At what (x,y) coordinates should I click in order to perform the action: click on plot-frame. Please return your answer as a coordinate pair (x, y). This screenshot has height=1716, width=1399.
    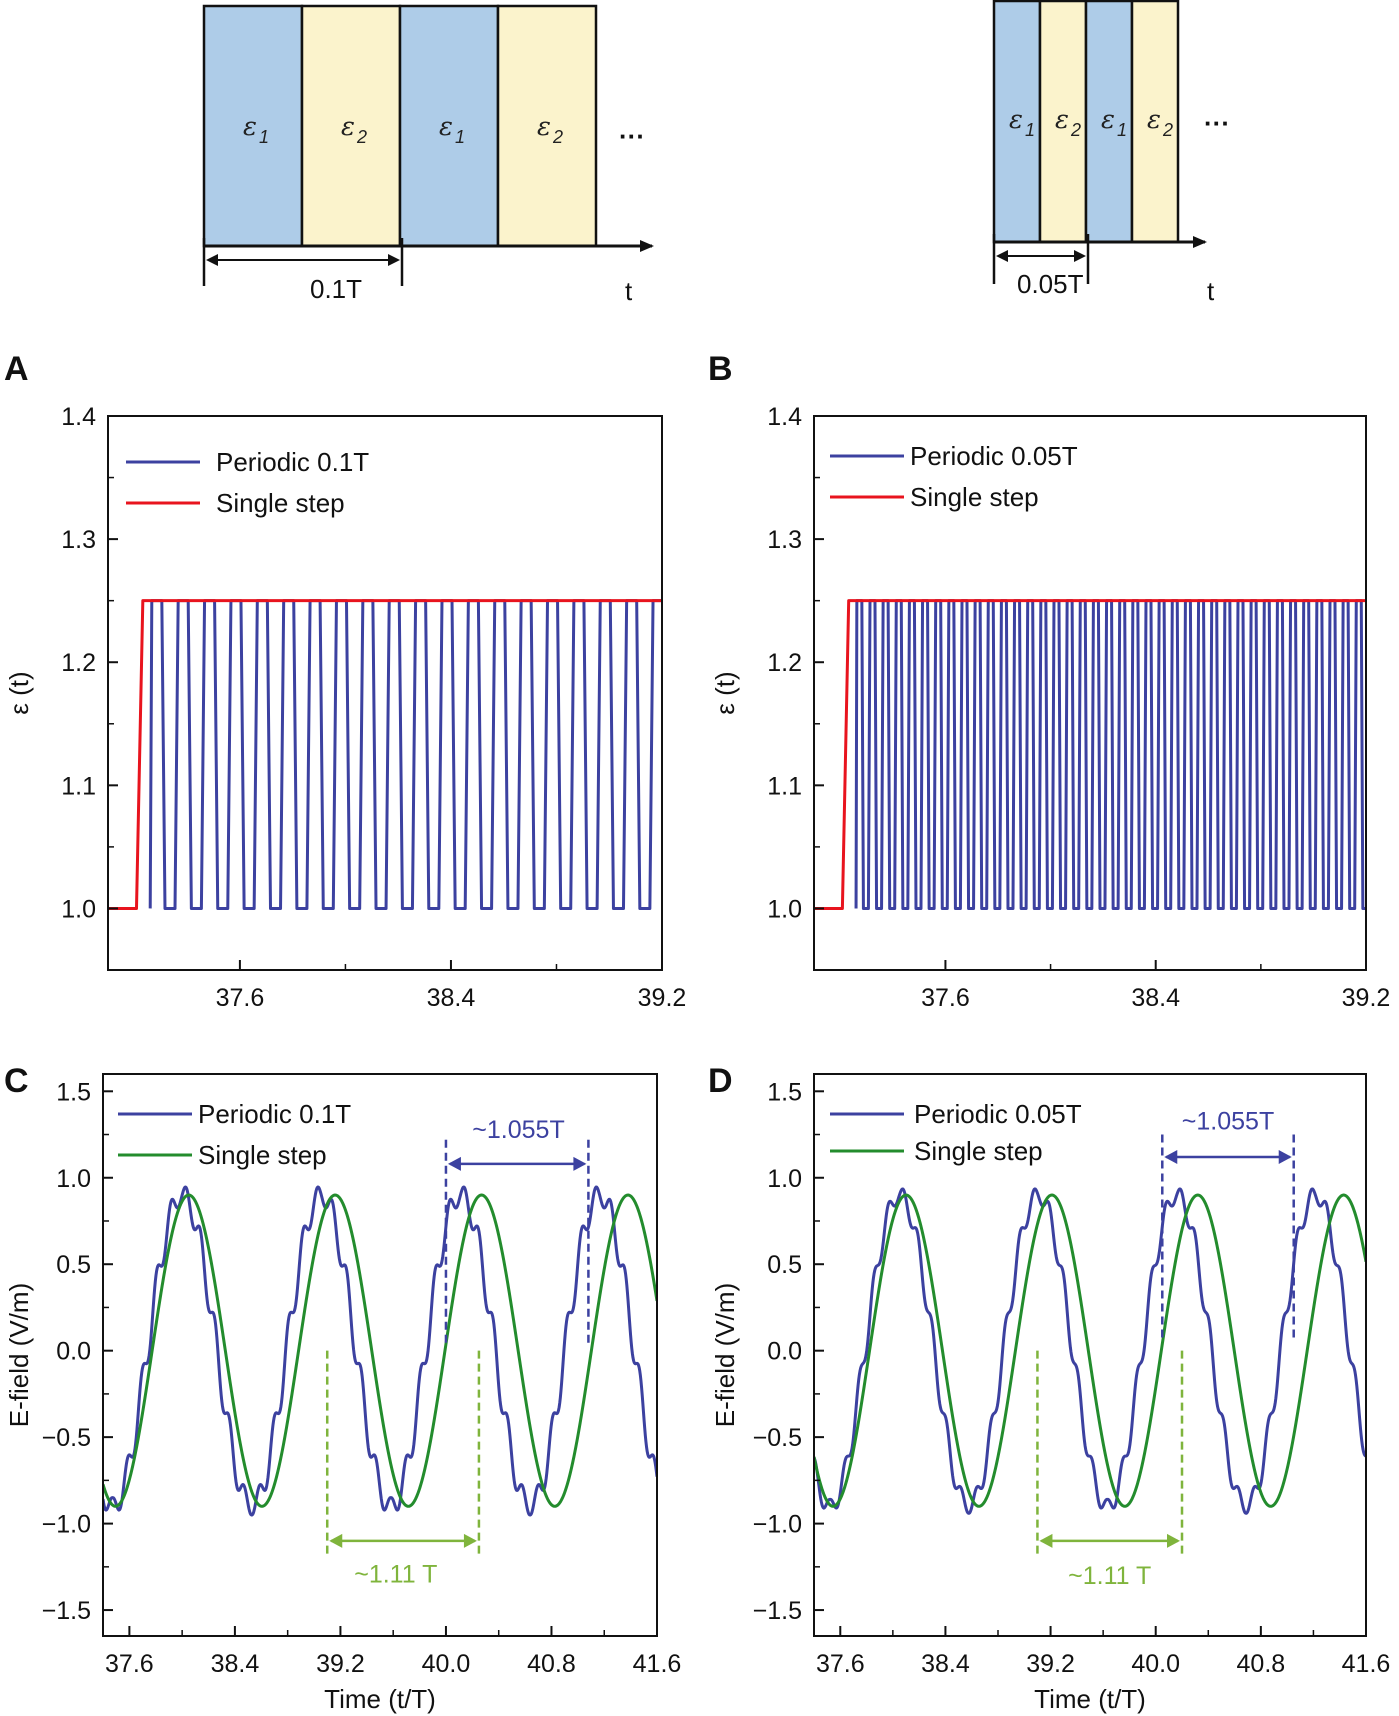
    Looking at the image, I should click on (380, 1355).